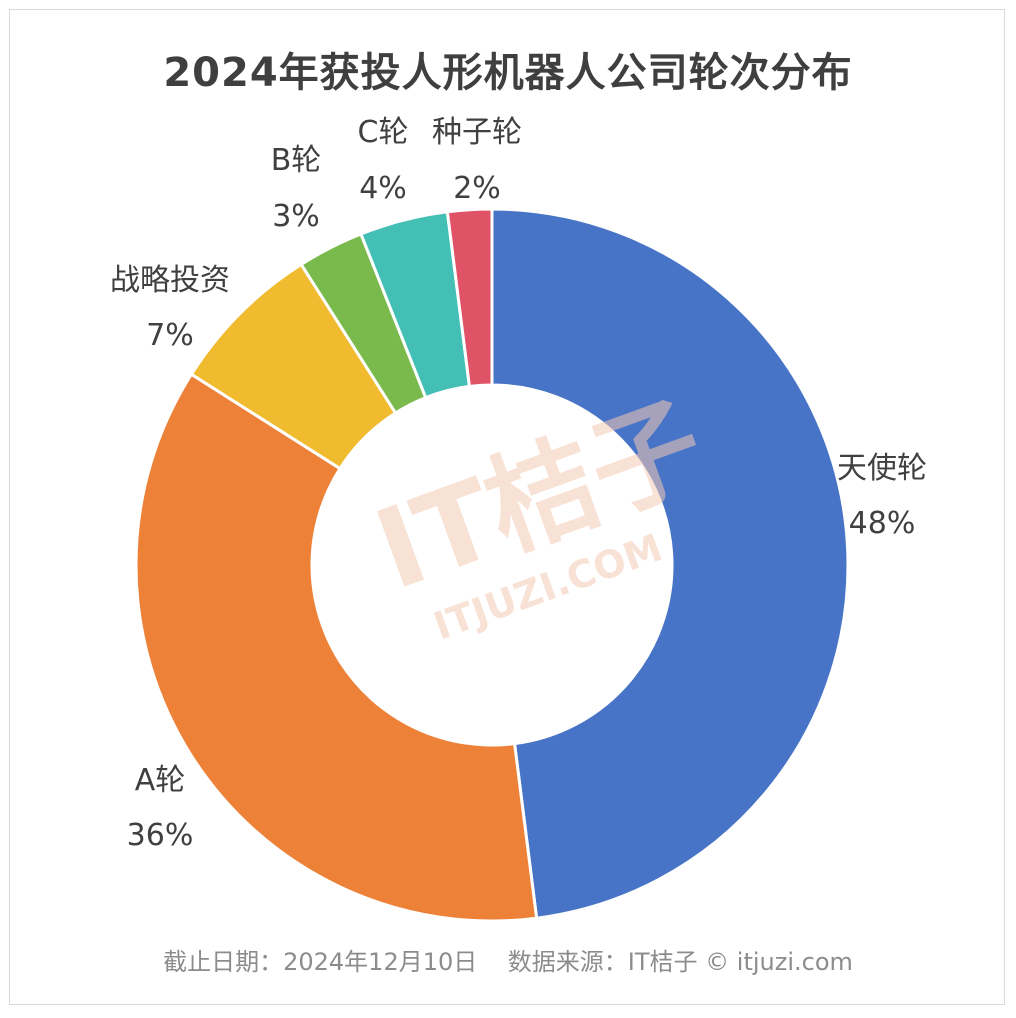  What do you see at coordinates (170, 335) in the screenshot?
I see `slice-value-2: 7%` at bounding box center [170, 335].